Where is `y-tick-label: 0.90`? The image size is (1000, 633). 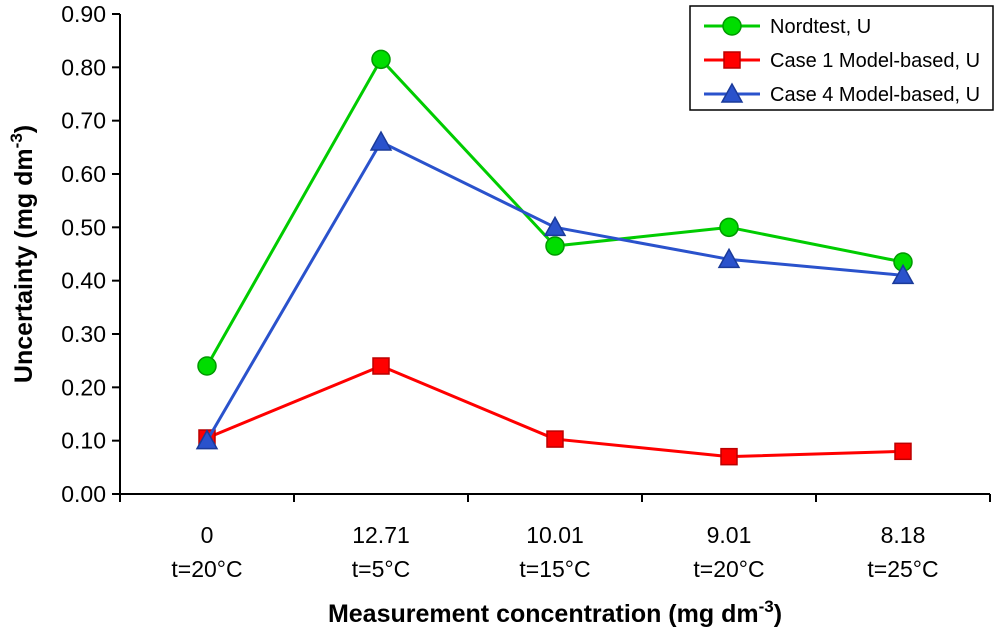 y-tick-label: 0.90 is located at coordinates (83, 14).